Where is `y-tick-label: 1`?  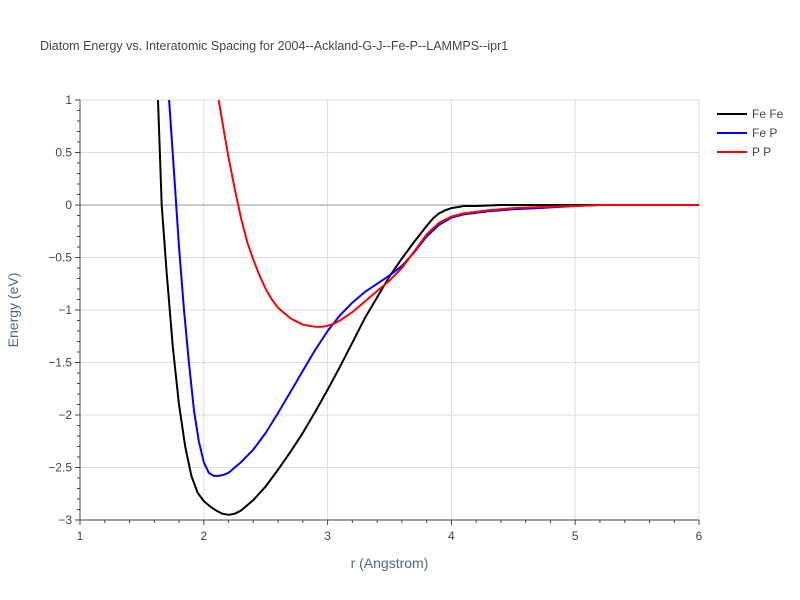
y-tick-label: 1 is located at coordinates (68, 100).